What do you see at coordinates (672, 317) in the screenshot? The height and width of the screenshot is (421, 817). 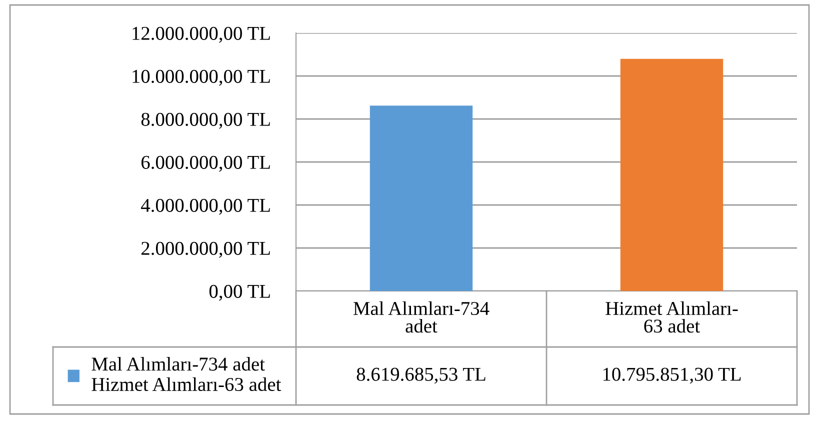 I see `x-tick-label: Hizmet Alımları-63 adet` at bounding box center [672, 317].